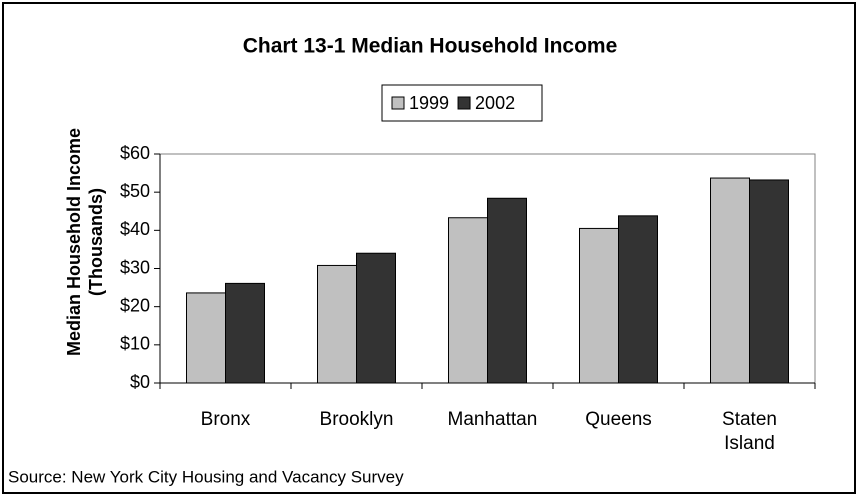  I want to click on x-tick-label: Manhattan, so click(488, 420).